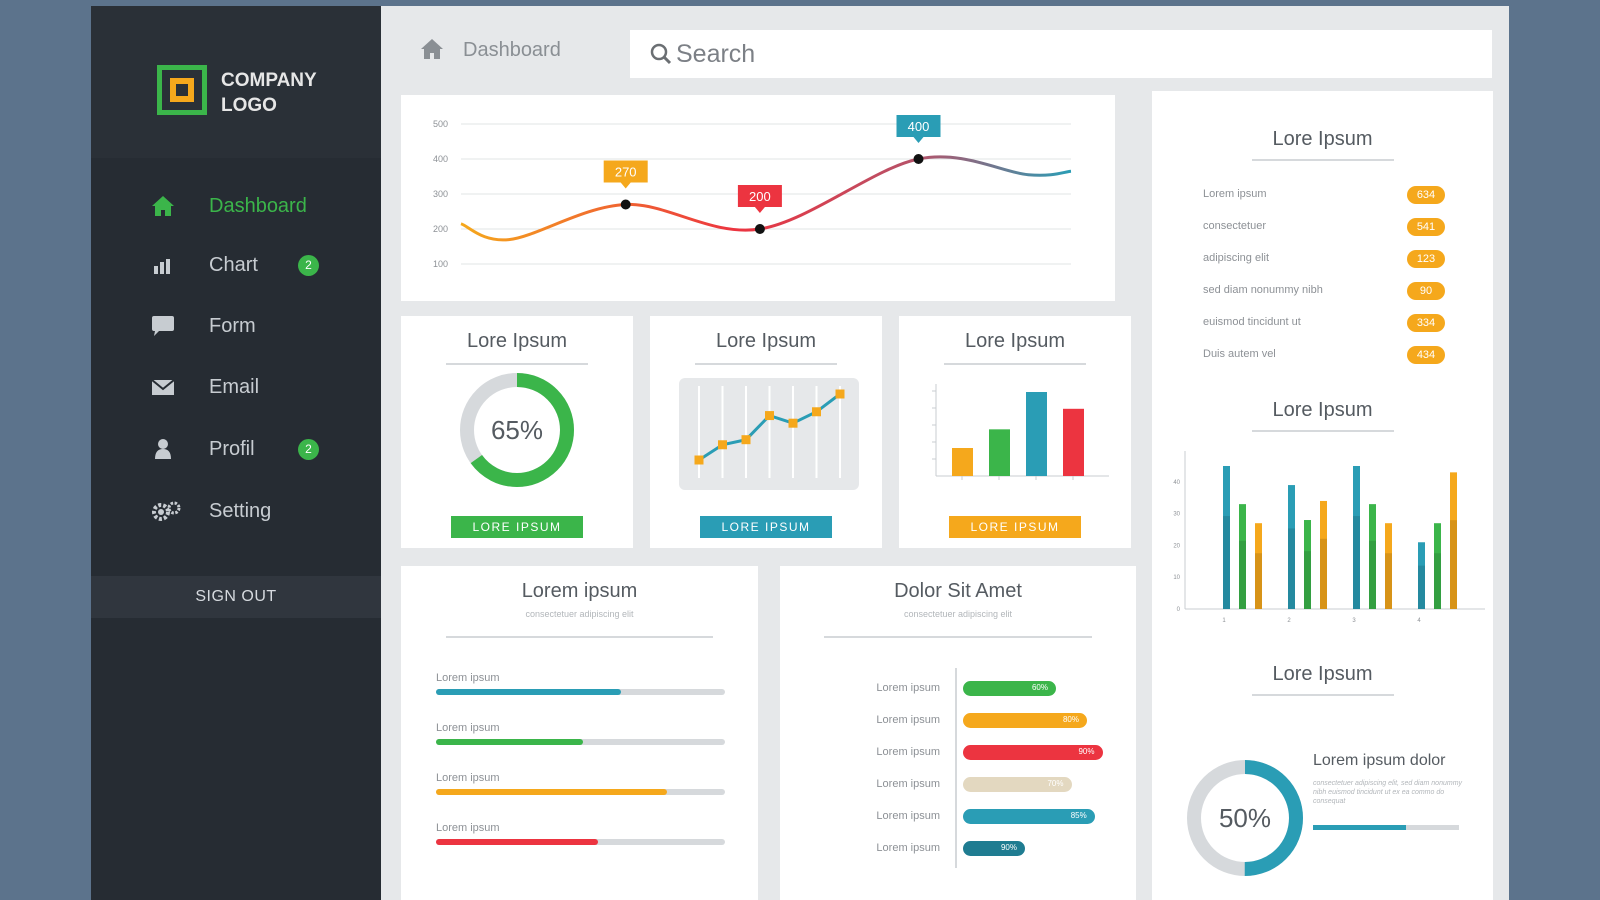 This screenshot has width=1600, height=900. Describe the element at coordinates (1176, 546) in the screenshot. I see `y-tick-label: 20` at that location.